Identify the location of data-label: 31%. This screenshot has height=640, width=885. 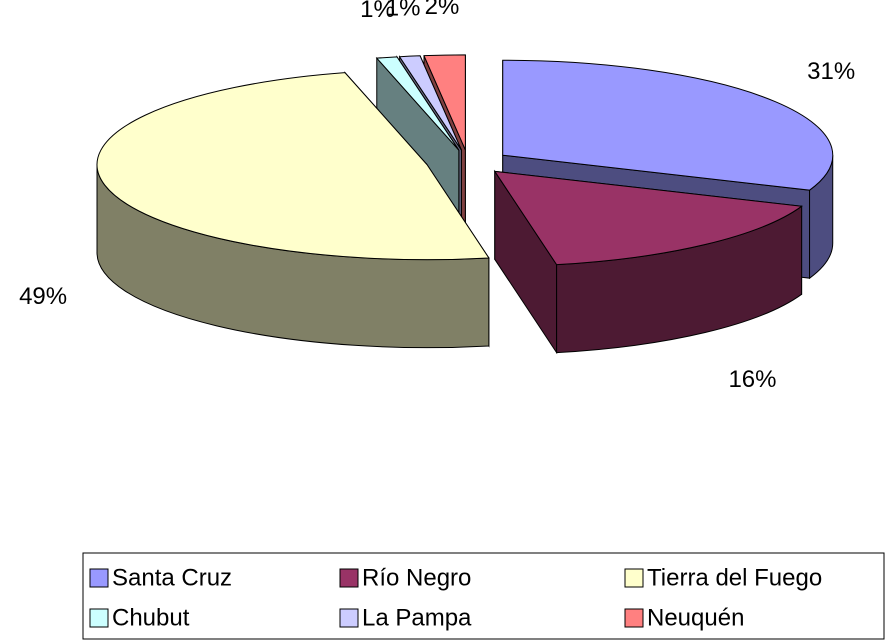
(831, 71).